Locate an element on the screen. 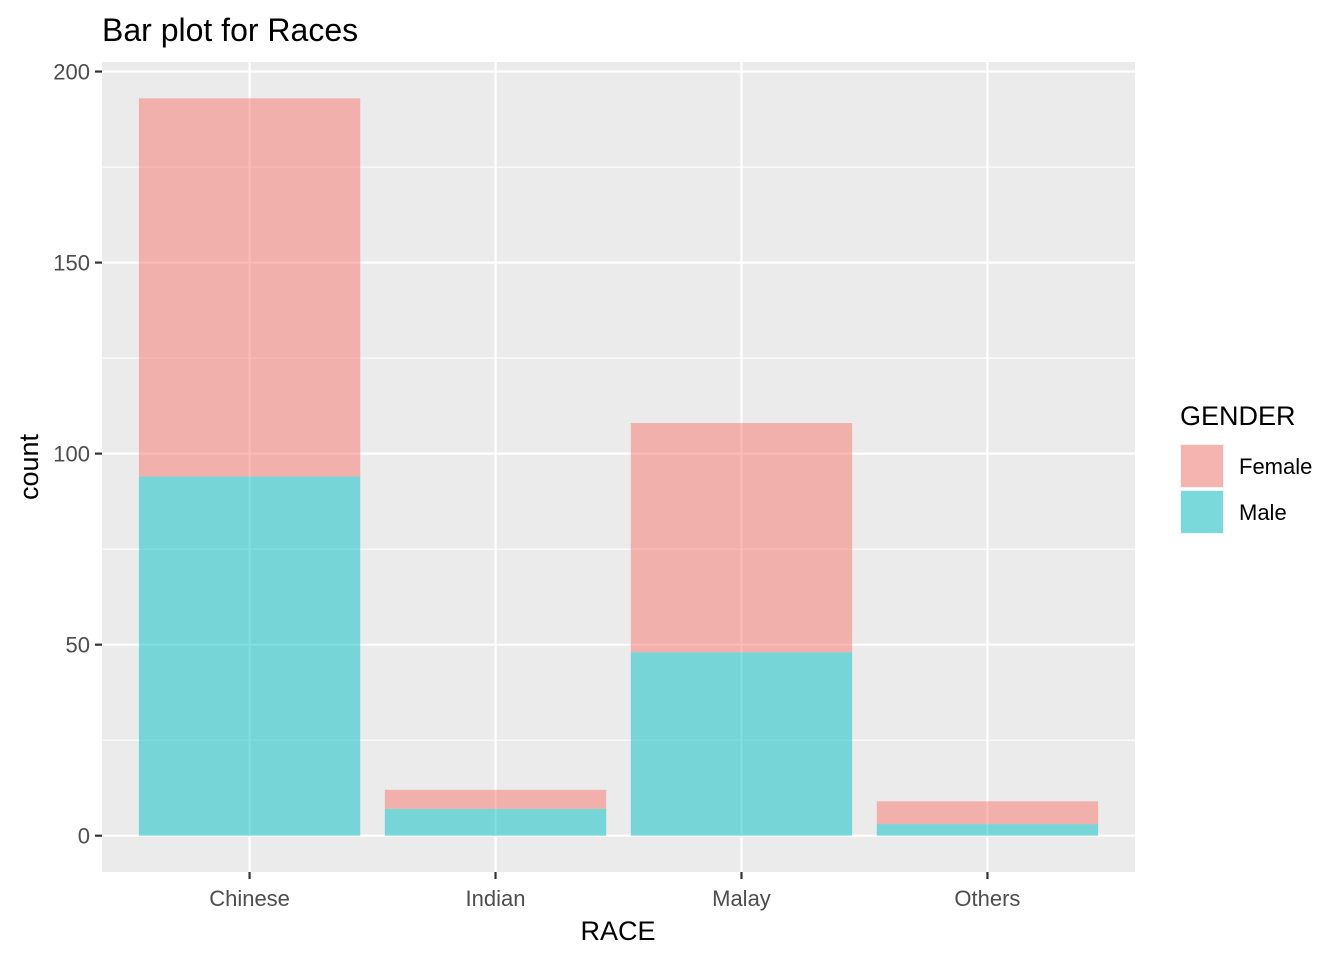  chart-title: Bar plot for Races is located at coordinates (230, 30).